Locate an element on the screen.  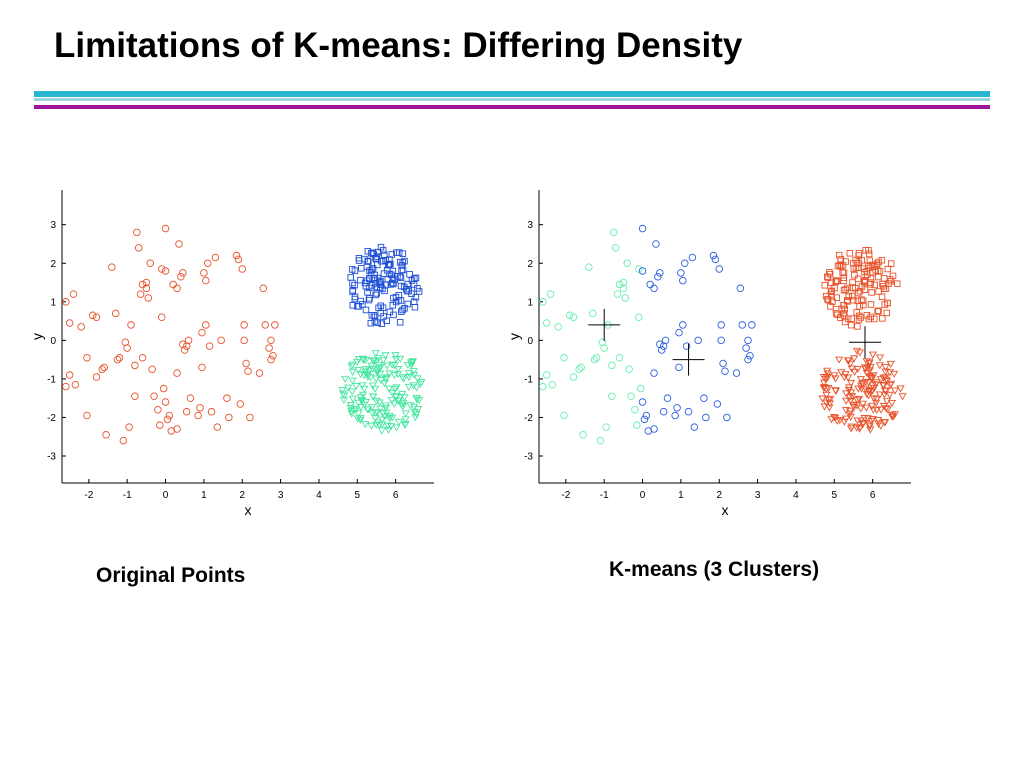
y-axis-label: y is located at coordinates (514, 336).